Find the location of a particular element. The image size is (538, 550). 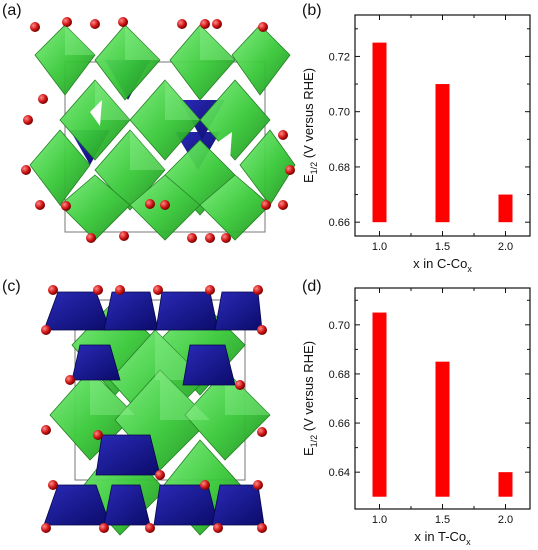

panel-label-b: (b) is located at coordinates (312, 10).